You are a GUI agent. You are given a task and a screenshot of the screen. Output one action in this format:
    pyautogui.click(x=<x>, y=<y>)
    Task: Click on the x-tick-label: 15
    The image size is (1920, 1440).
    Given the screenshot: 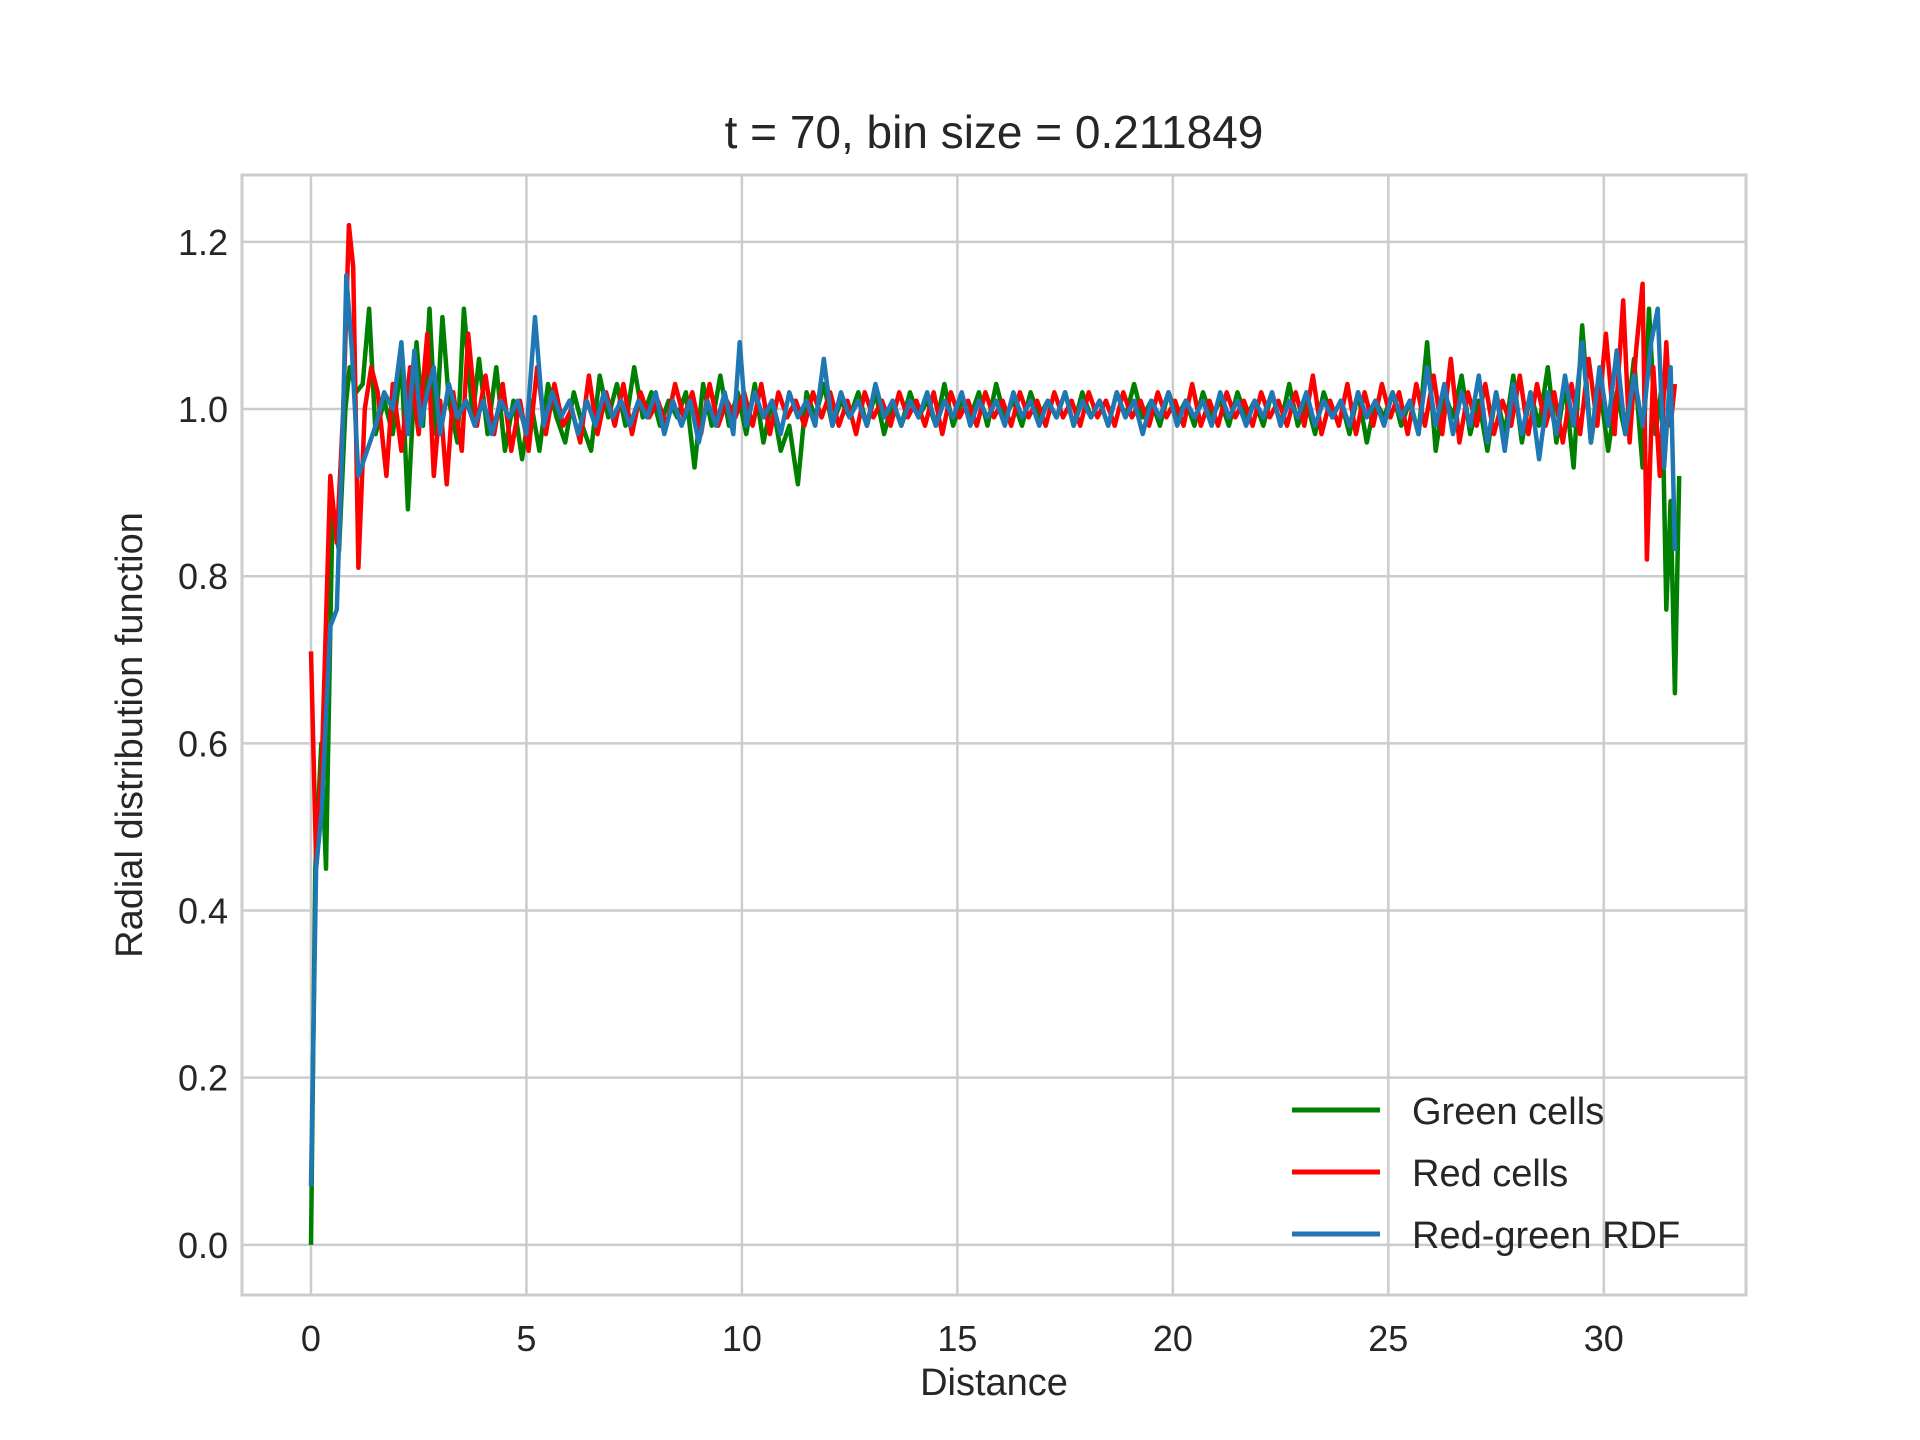 What is the action you would take?
    pyautogui.click(x=957, y=1338)
    